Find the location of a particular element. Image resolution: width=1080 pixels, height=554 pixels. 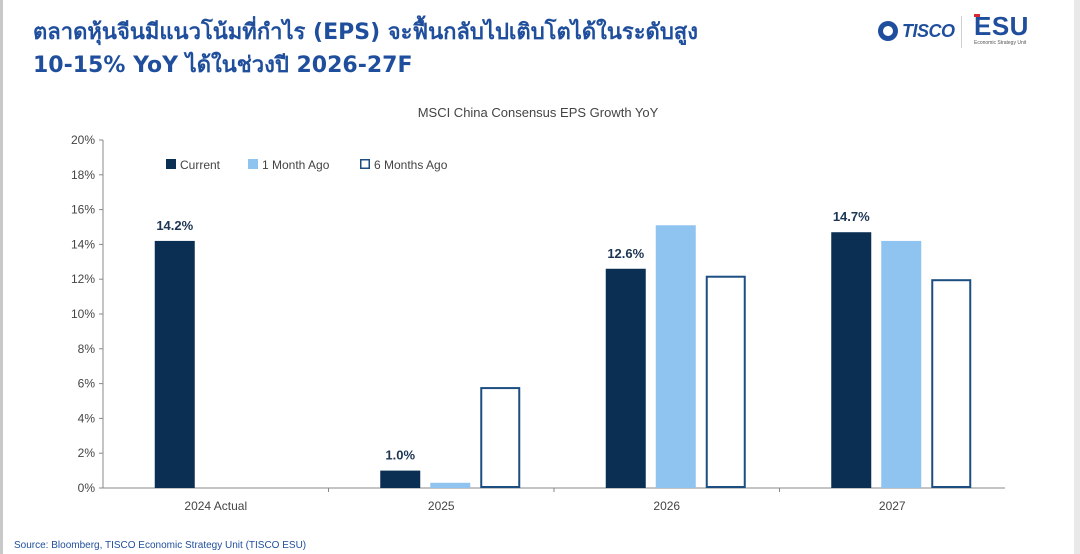

data-label: 1.0% is located at coordinates (400, 455).